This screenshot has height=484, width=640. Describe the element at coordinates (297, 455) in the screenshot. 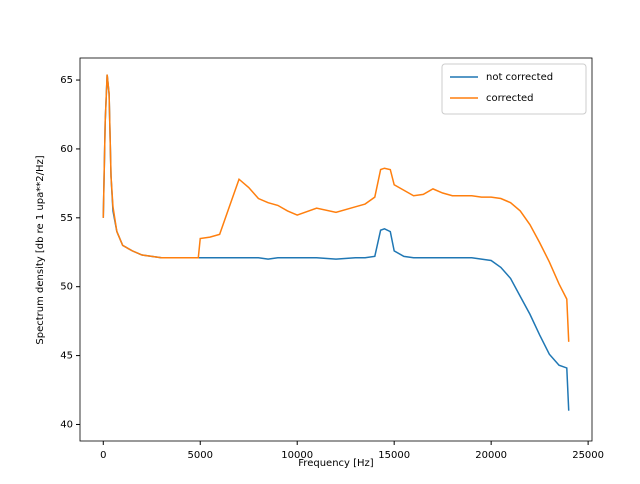

I see `x-tick-label: 10000` at that location.